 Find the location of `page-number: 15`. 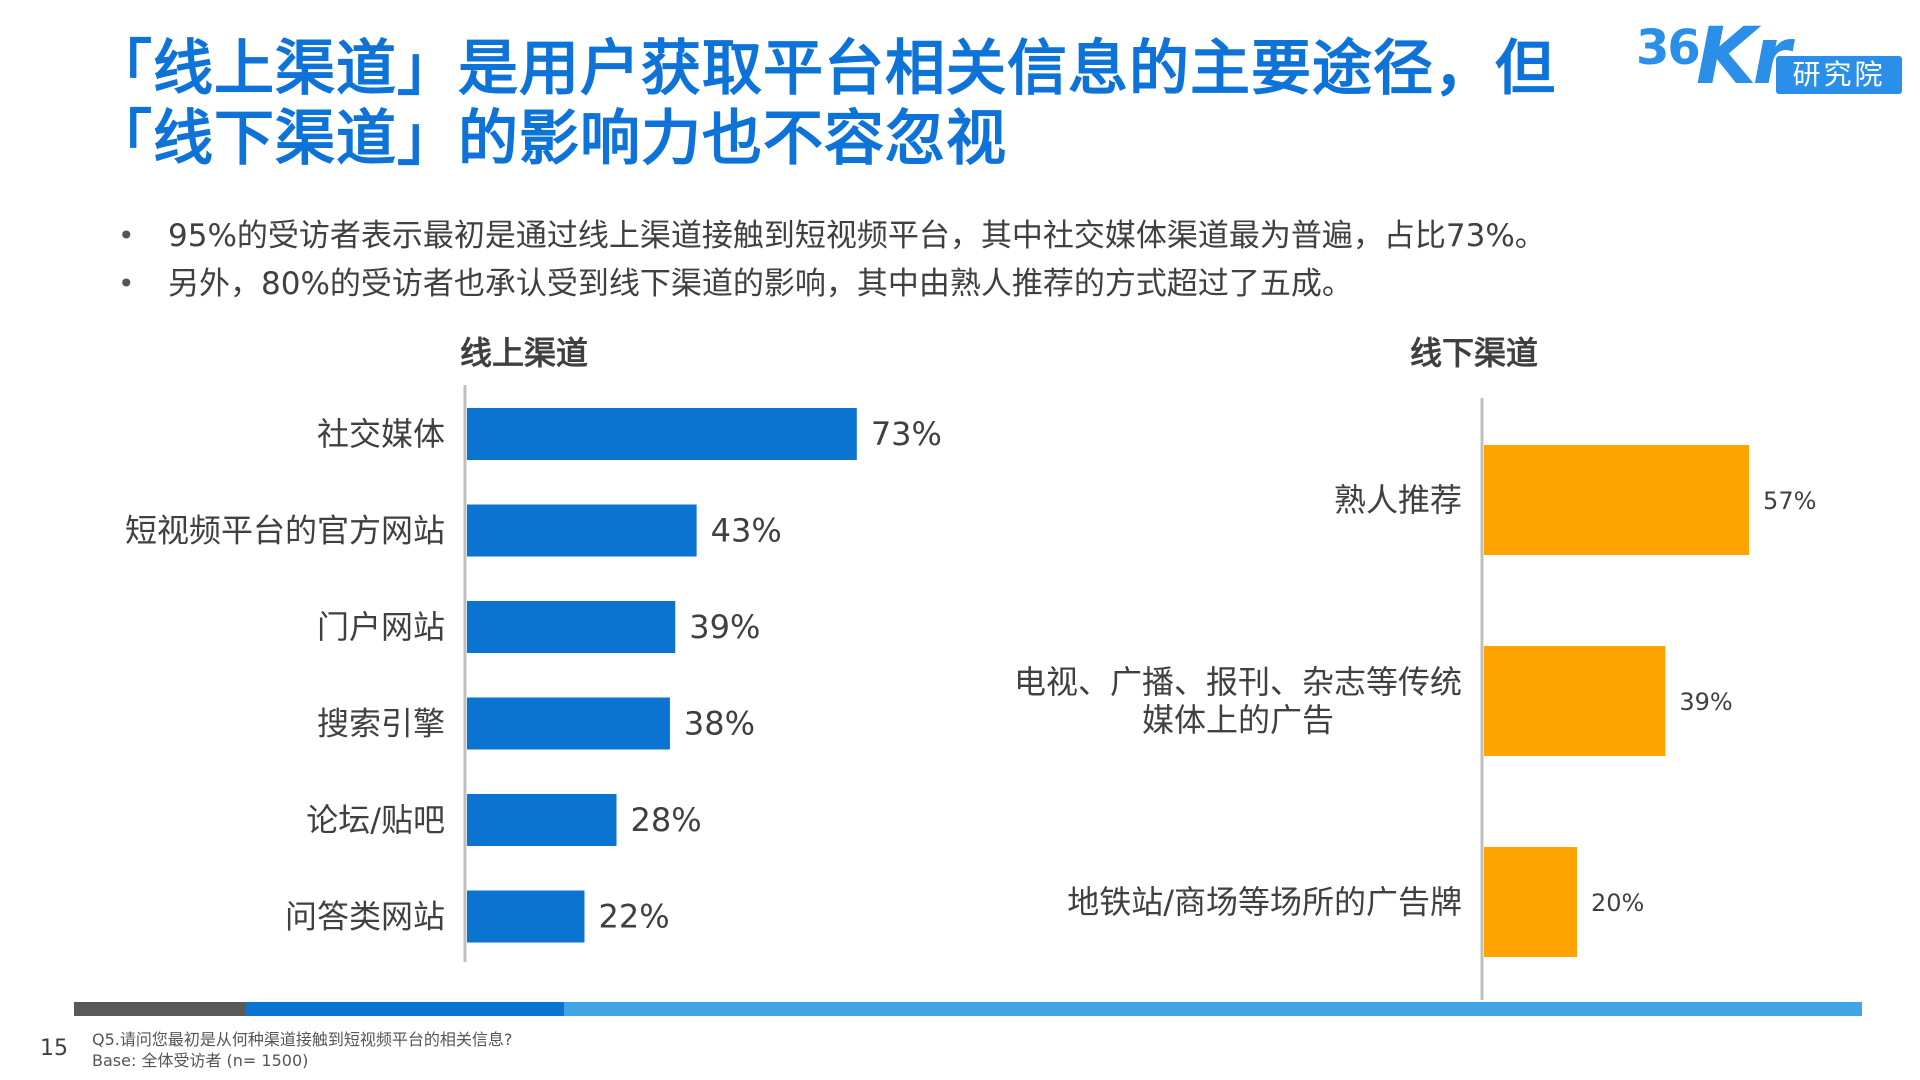

page-number: 15 is located at coordinates (54, 1048).